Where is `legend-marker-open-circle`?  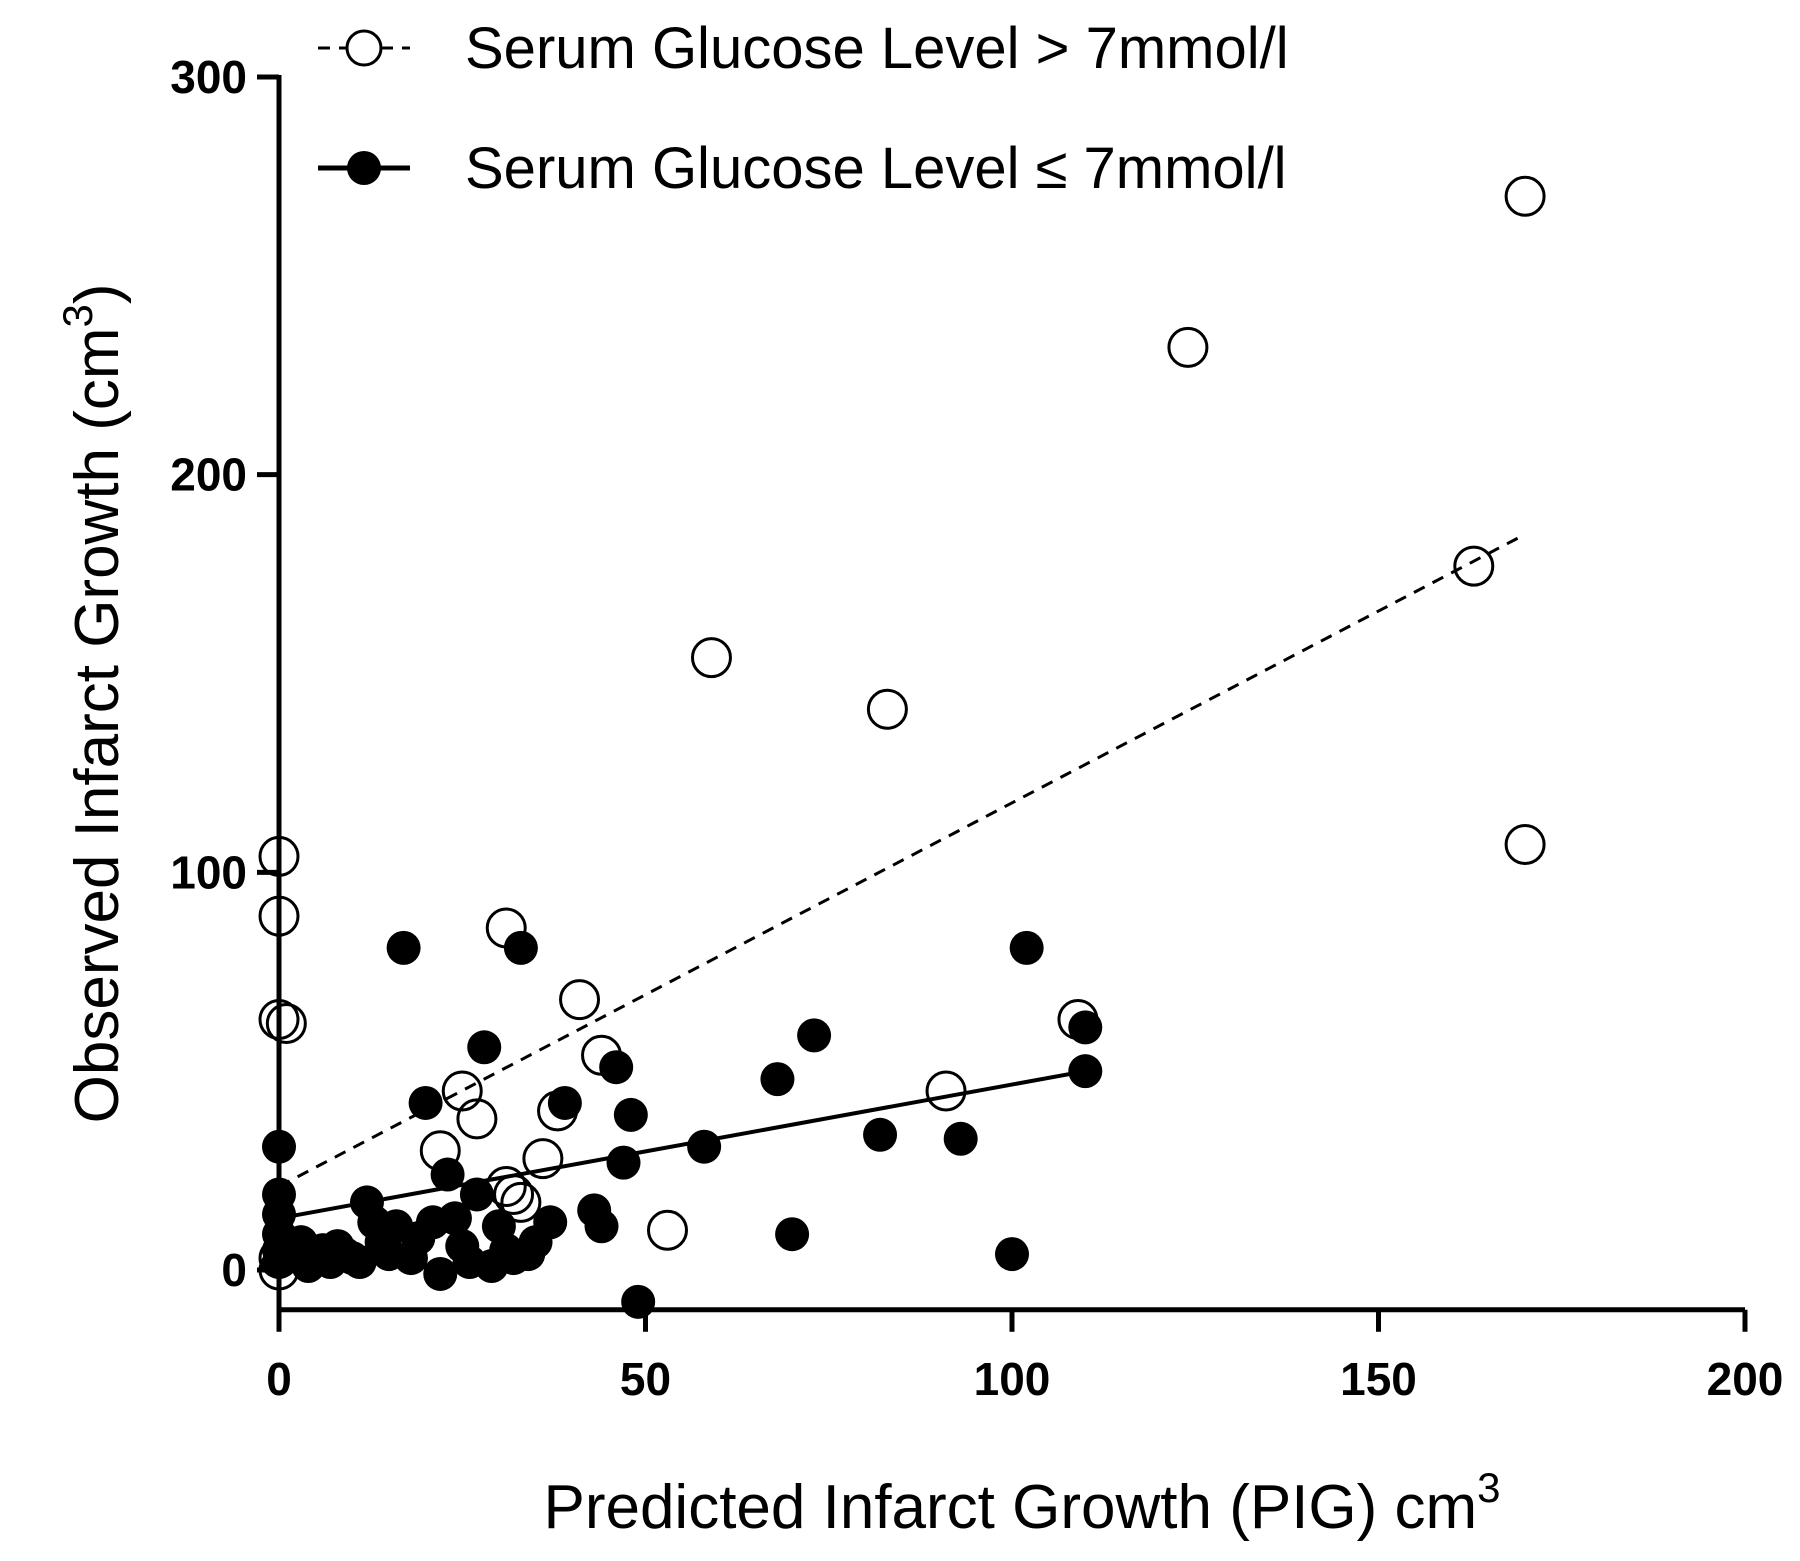
legend-marker-open-circle is located at coordinates (364, 48).